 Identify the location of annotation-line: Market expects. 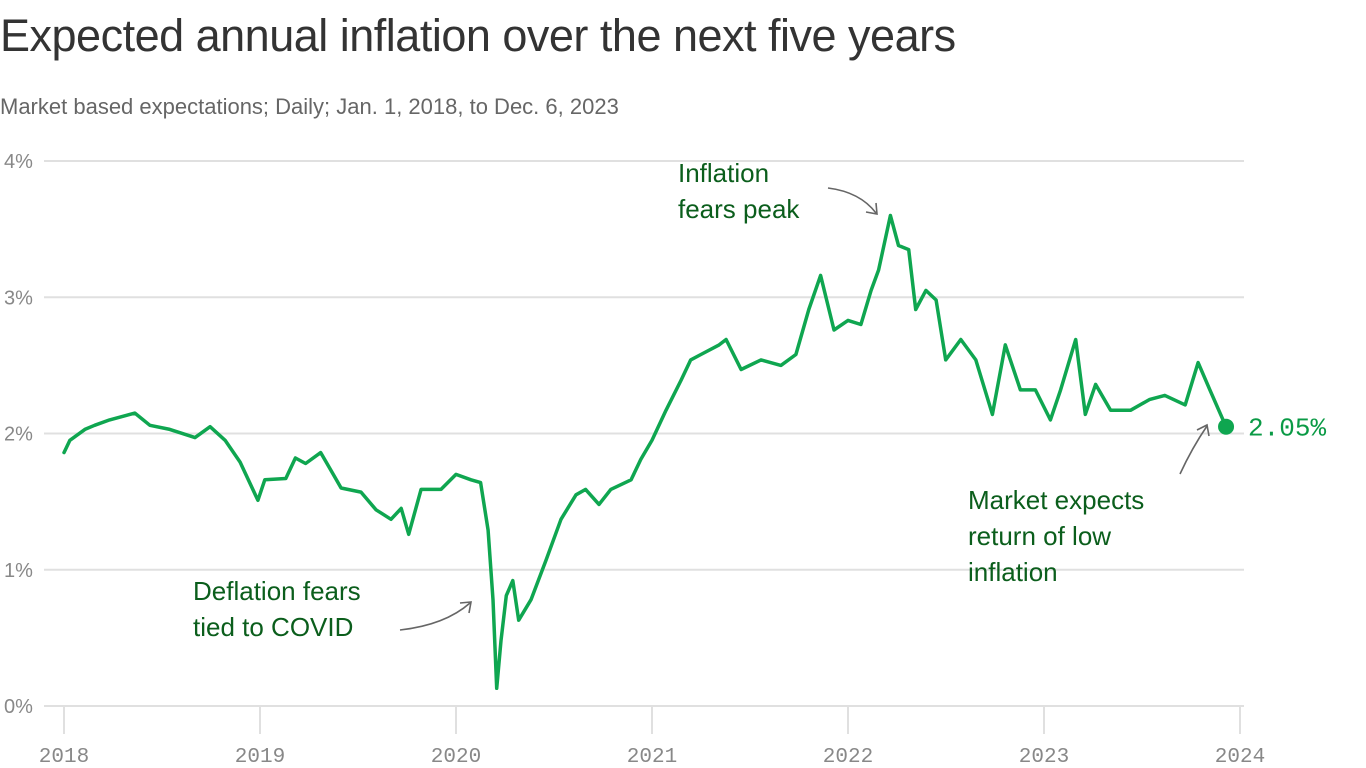
(1056, 500).